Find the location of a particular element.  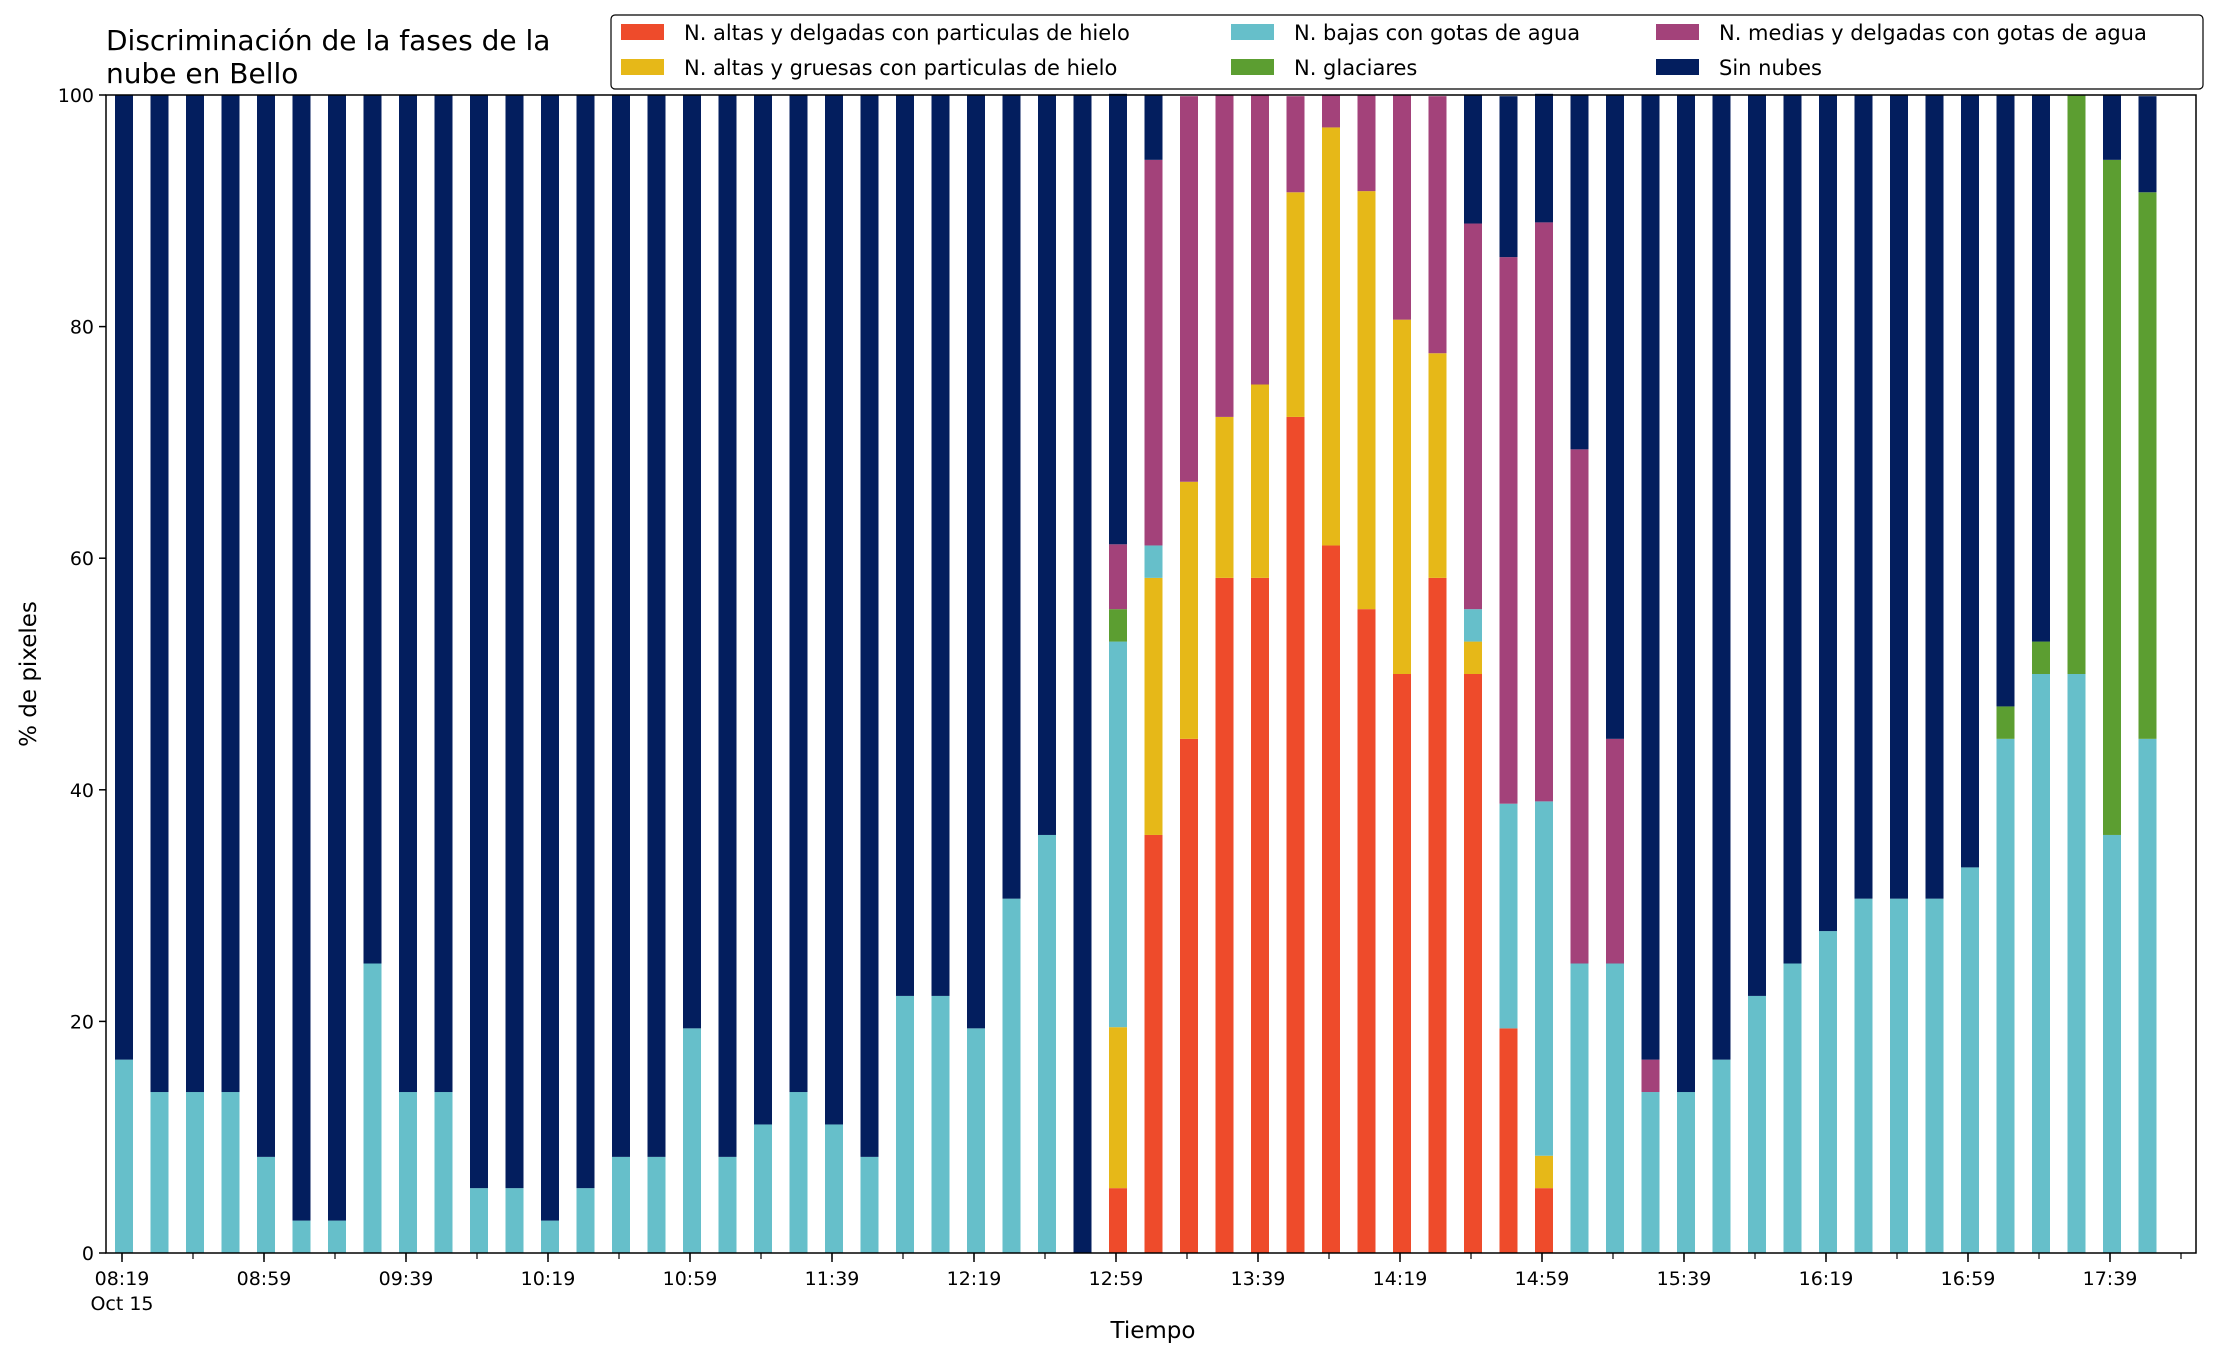

legend-swatch is located at coordinates (642, 67).